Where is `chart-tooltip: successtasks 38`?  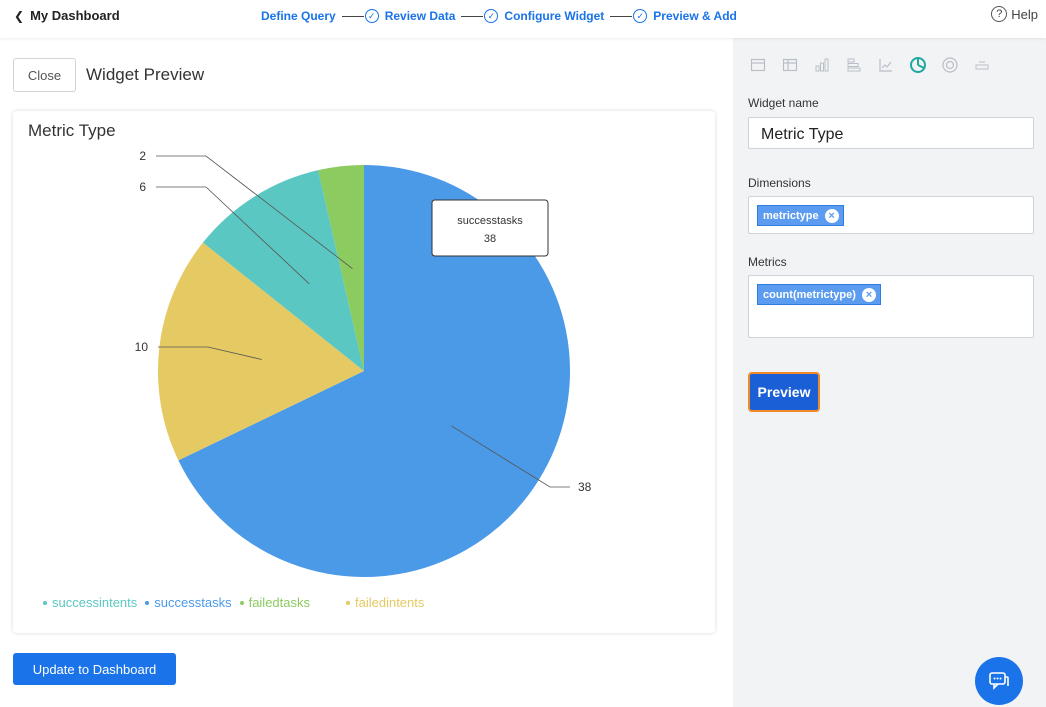
chart-tooltip: successtasks 38 is located at coordinates (490, 228).